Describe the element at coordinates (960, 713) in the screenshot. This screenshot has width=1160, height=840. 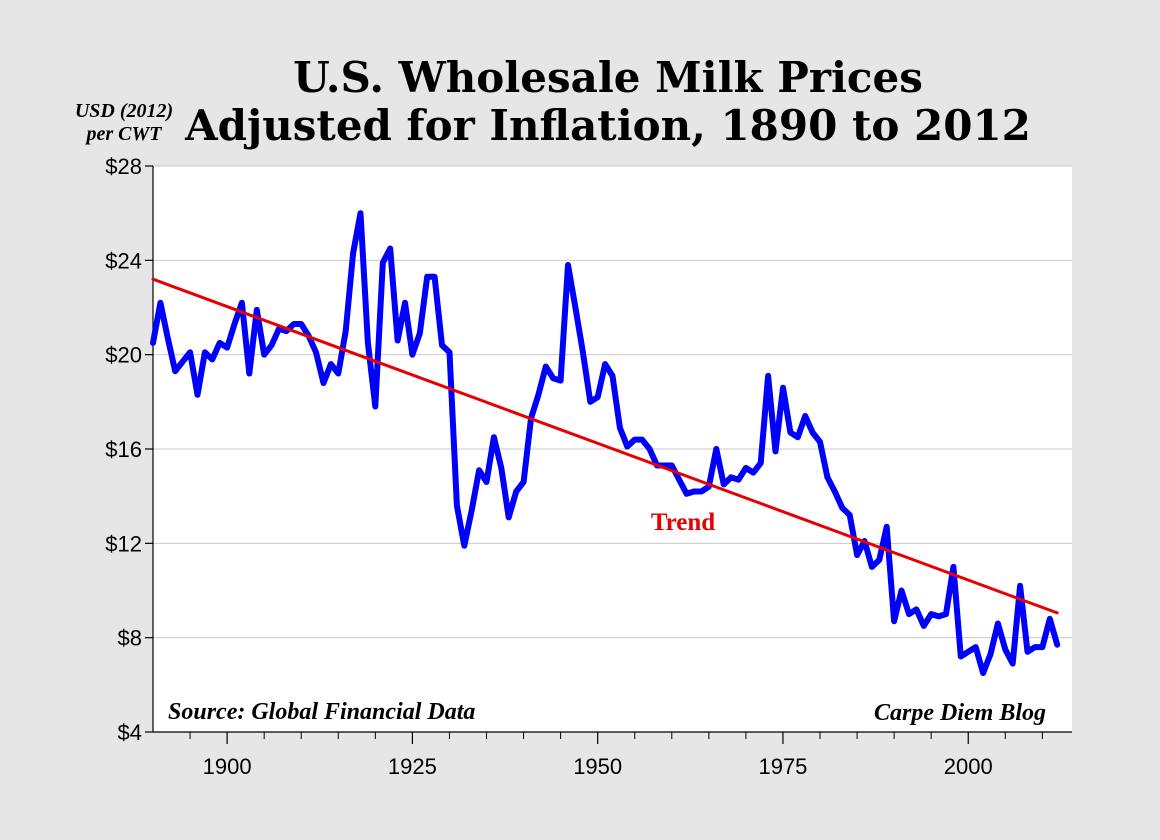
I see `credit-label: Carpe Diem Blog` at that location.